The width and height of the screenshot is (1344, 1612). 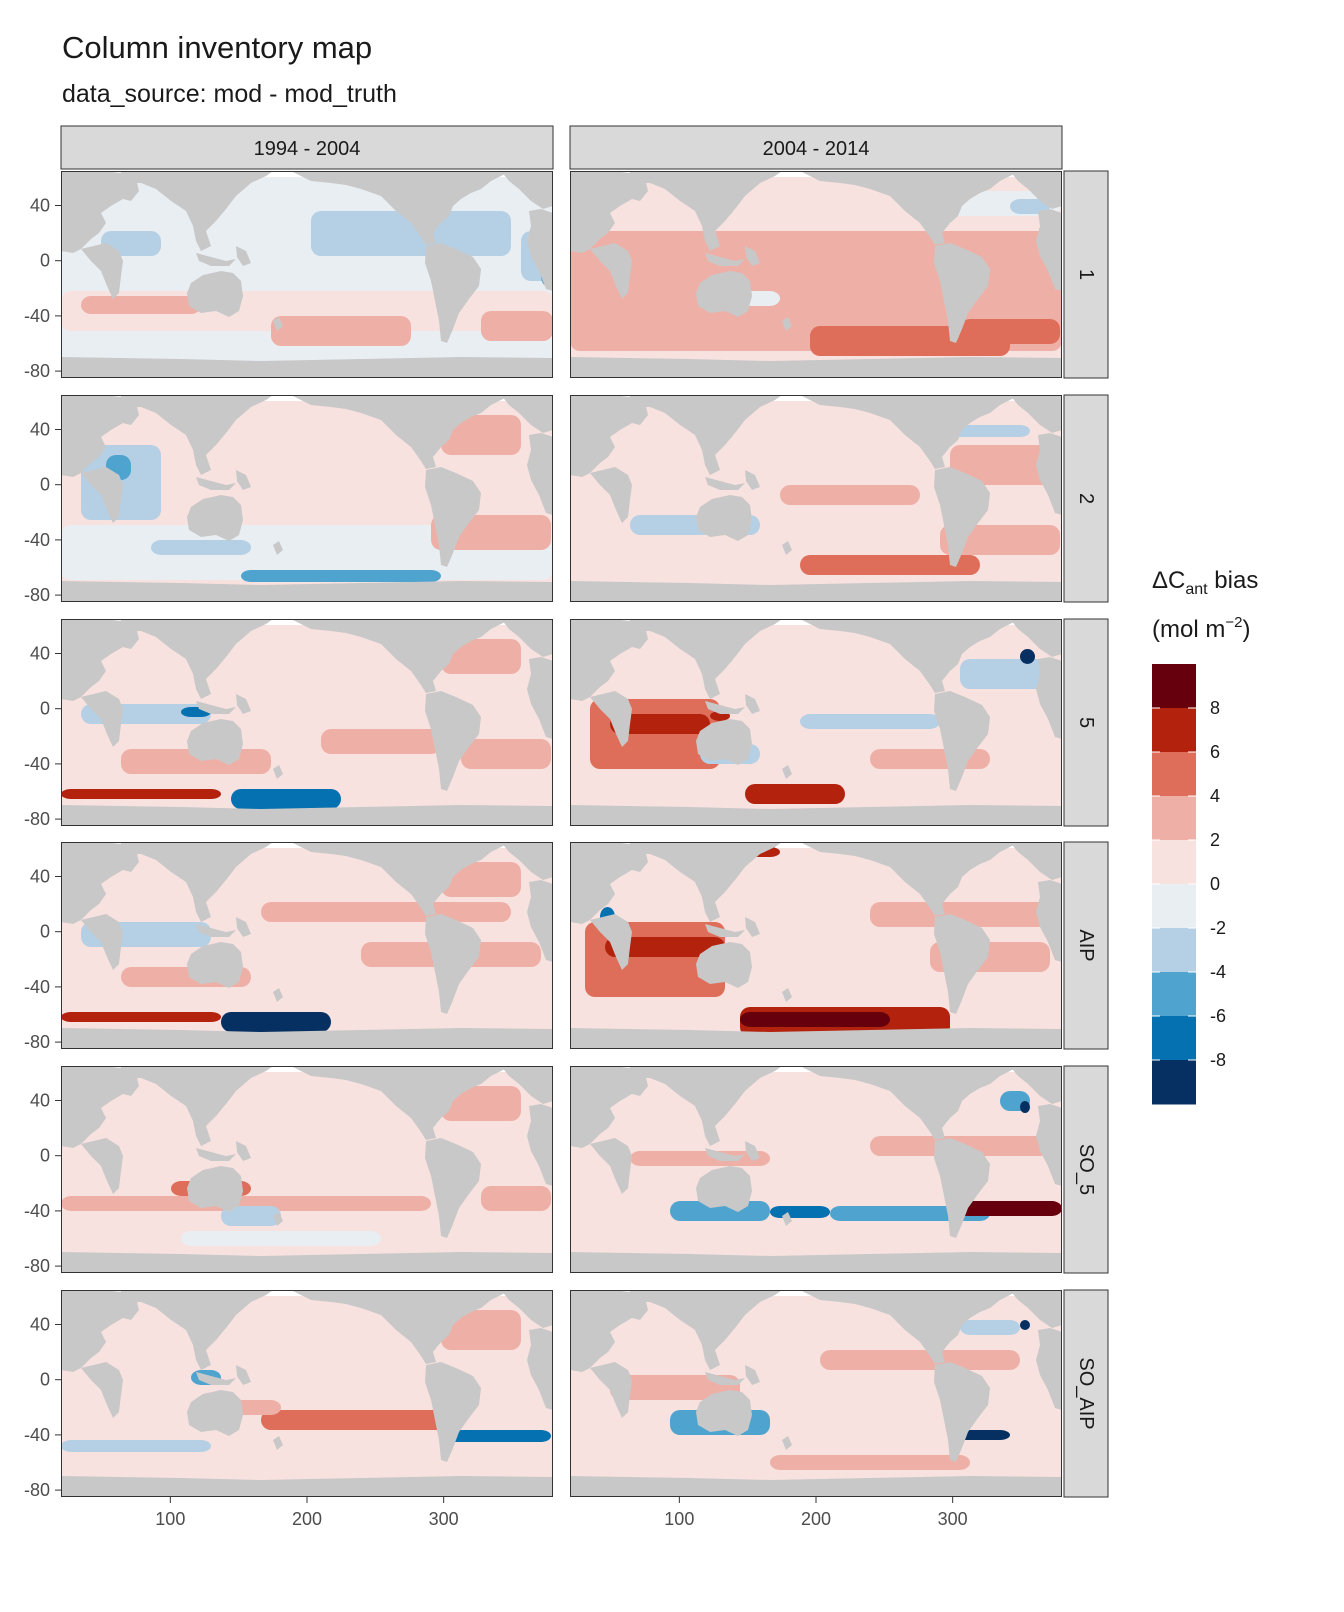 I want to click on legend-label: 4, so click(x=1215, y=796).